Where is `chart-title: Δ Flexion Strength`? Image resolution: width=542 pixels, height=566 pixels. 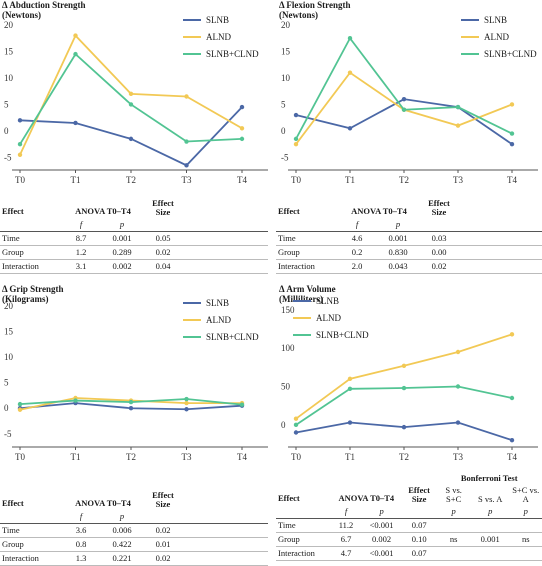
chart-title: Δ Flexion Strength is located at coordinates (314, 5).